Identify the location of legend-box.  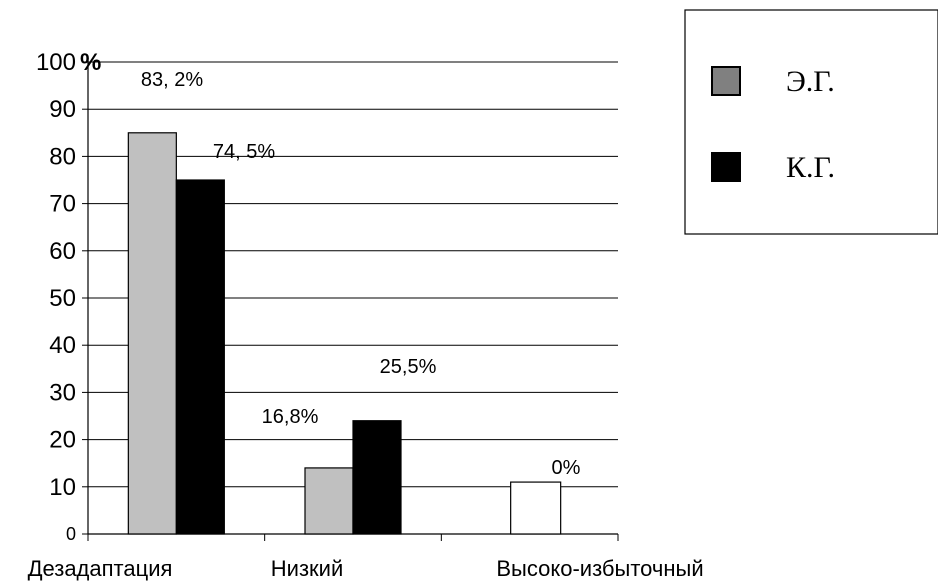
(811, 122).